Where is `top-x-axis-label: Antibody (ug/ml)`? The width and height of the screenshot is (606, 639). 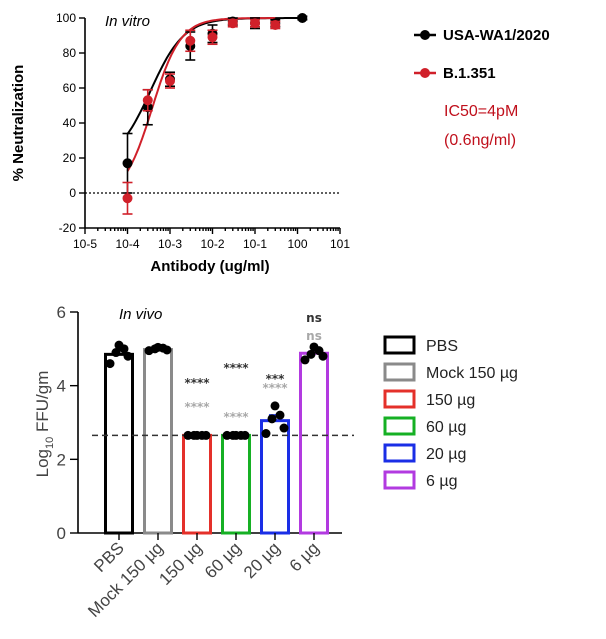 top-x-axis-label: Antibody (ug/ml) is located at coordinates (209, 266).